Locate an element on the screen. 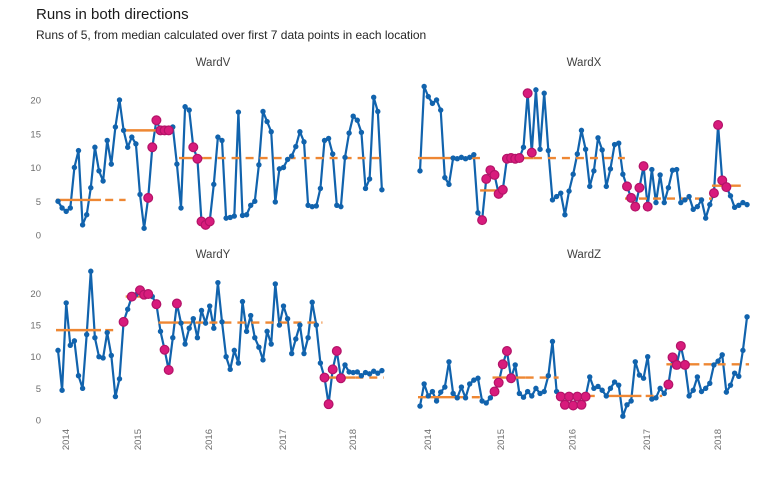 The image size is (768, 480). x-tick-label: 2018 is located at coordinates (353, 439).